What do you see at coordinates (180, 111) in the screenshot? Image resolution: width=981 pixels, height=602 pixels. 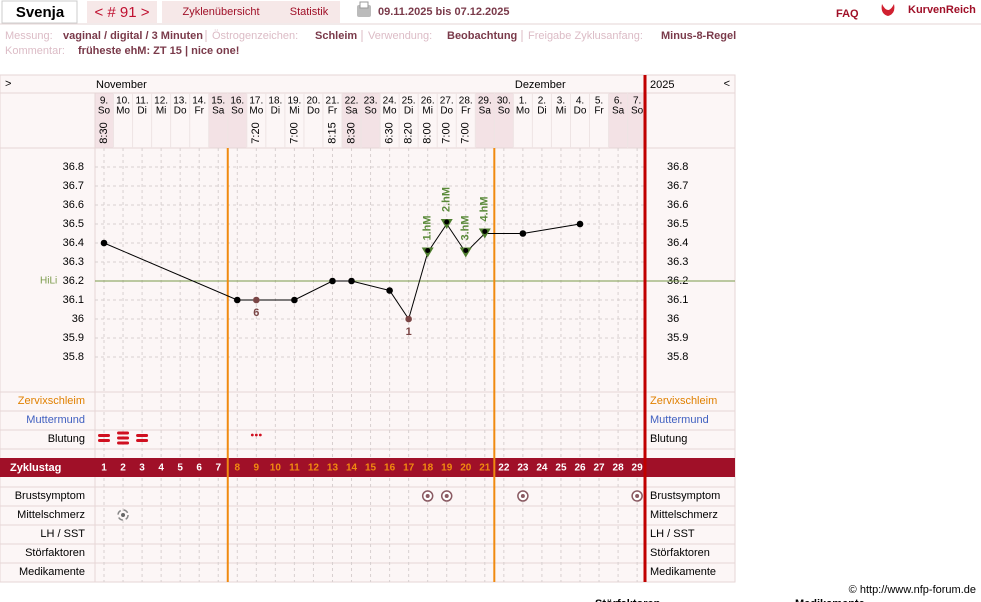 I see `day-weekday: Do` at bounding box center [180, 111].